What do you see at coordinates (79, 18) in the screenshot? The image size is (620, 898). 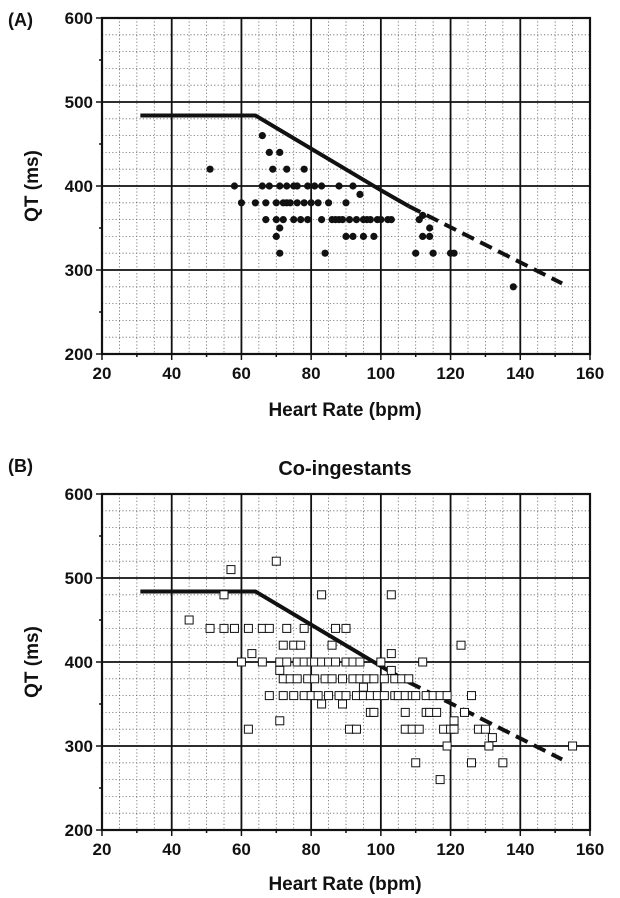 I see `panel-a-y-tick-label: 600` at bounding box center [79, 18].